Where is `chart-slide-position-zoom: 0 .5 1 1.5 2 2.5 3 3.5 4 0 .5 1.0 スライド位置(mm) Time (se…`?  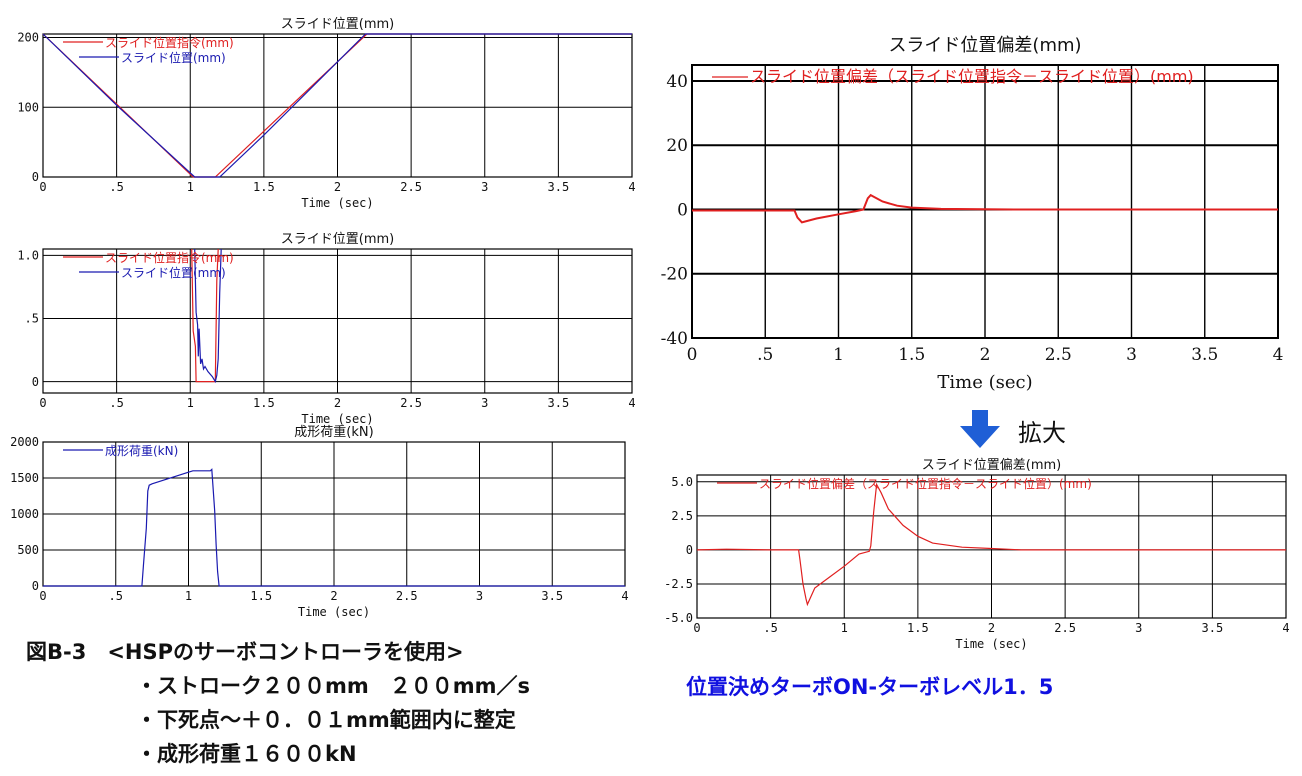
chart-slide-position-zoom: 0 .5 1 1.5 2 2.5 3 3.5 4 0 .5 1.0 スライド位置(mm) Time (se… is located at coordinates (326, 329).